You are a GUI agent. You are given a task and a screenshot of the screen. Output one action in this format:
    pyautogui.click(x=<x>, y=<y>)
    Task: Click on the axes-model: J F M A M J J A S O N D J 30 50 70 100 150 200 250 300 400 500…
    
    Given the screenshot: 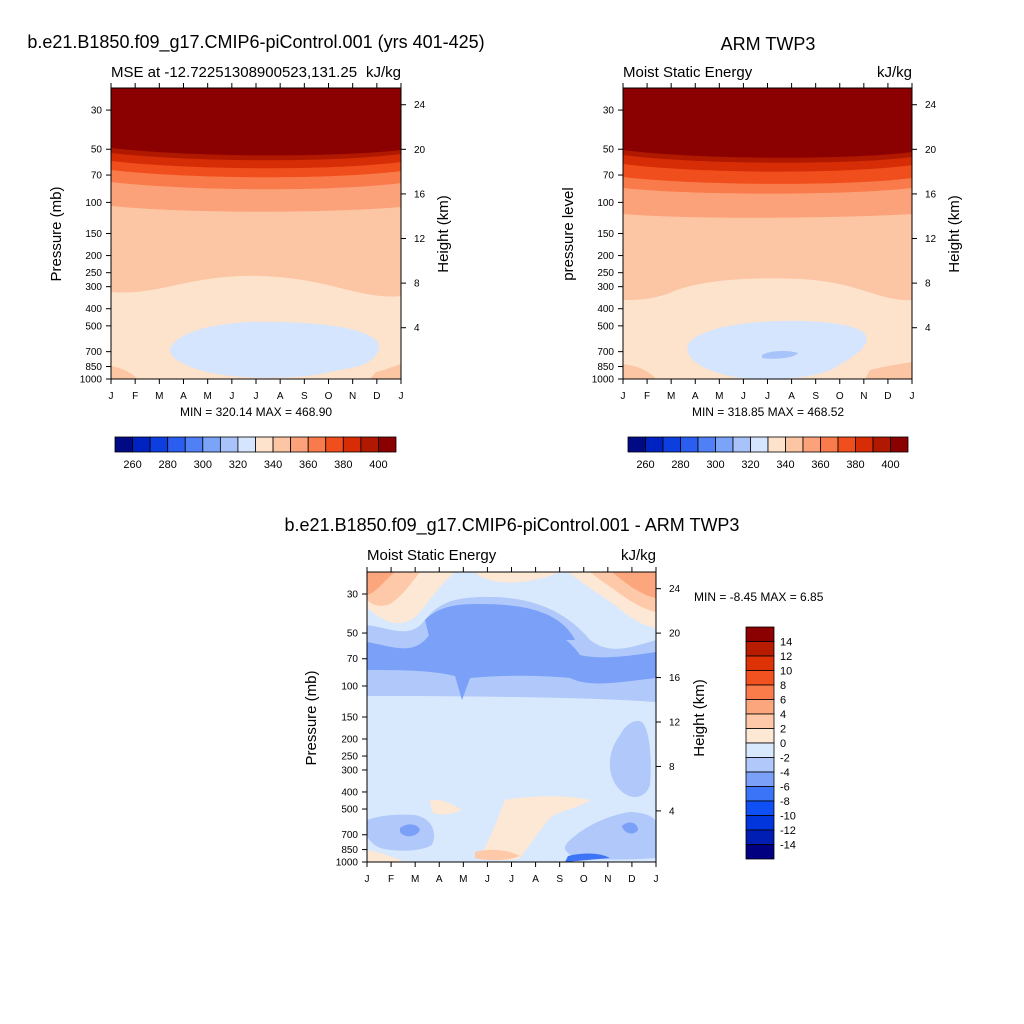 What is the action you would take?
    pyautogui.click(x=253, y=242)
    